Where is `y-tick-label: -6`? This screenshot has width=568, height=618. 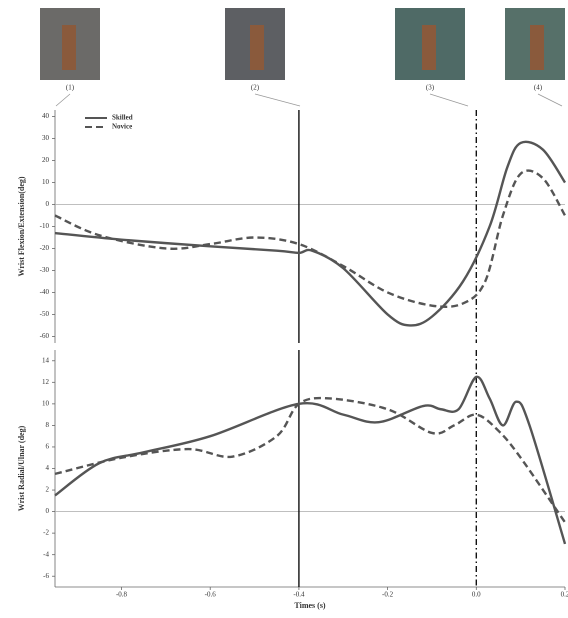
y-tick-label: -6 is located at coordinates (46, 576).